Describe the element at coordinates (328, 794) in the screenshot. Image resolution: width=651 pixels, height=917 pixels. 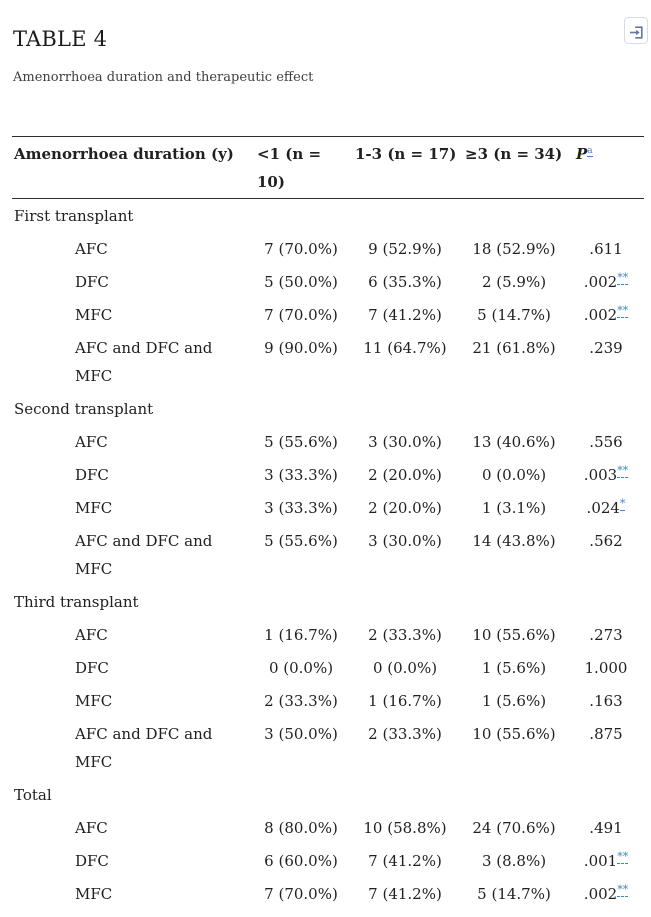
I see `section-row: Total` at that location.